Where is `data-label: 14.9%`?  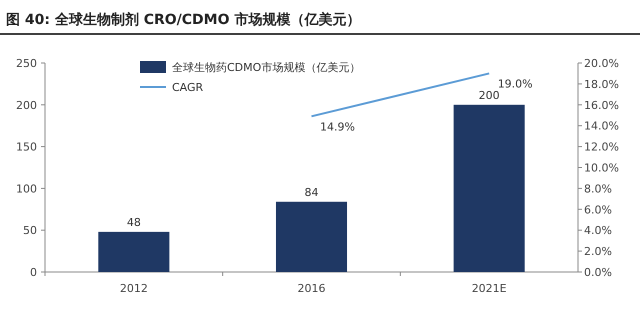 data-label: 14.9% is located at coordinates (337, 127).